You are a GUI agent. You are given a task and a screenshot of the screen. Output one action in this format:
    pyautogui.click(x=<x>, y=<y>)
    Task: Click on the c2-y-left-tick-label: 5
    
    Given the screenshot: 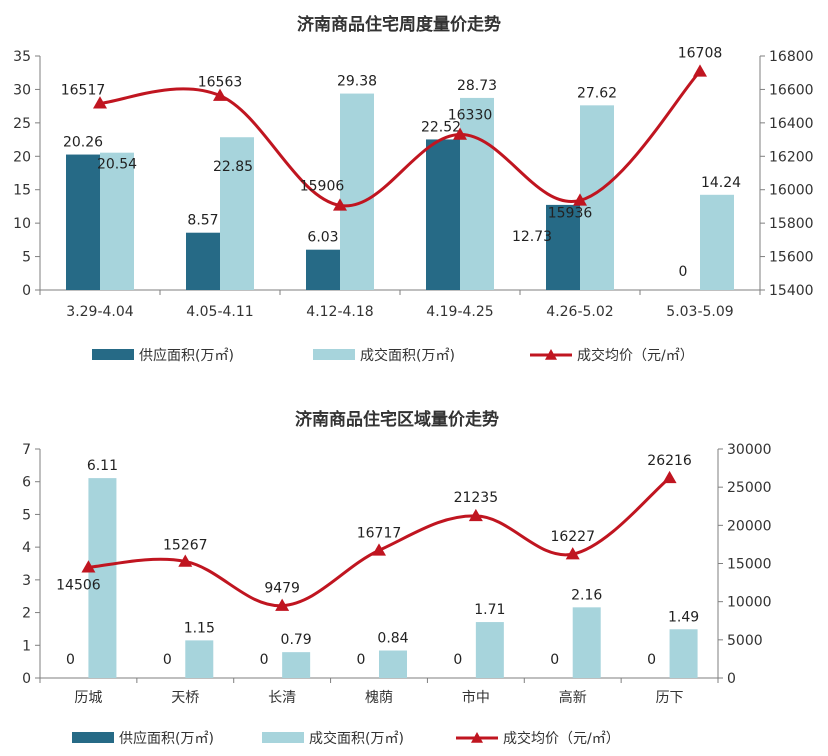 What is the action you would take?
    pyautogui.click(x=26, y=515)
    